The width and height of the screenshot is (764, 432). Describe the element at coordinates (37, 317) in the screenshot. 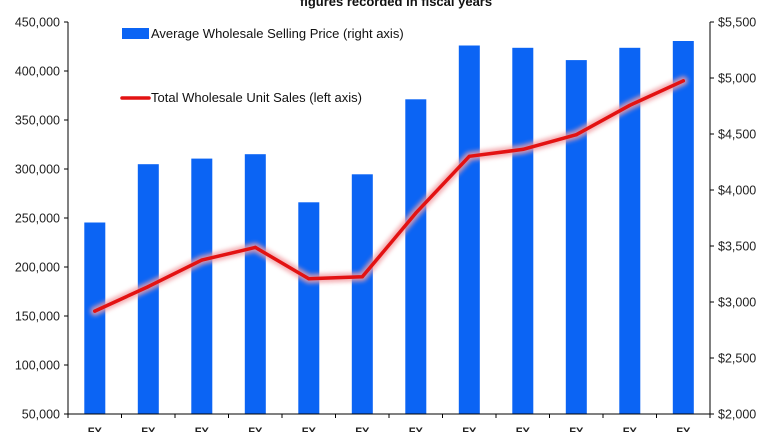

I see `left-tick-label: 150,000` at that location.